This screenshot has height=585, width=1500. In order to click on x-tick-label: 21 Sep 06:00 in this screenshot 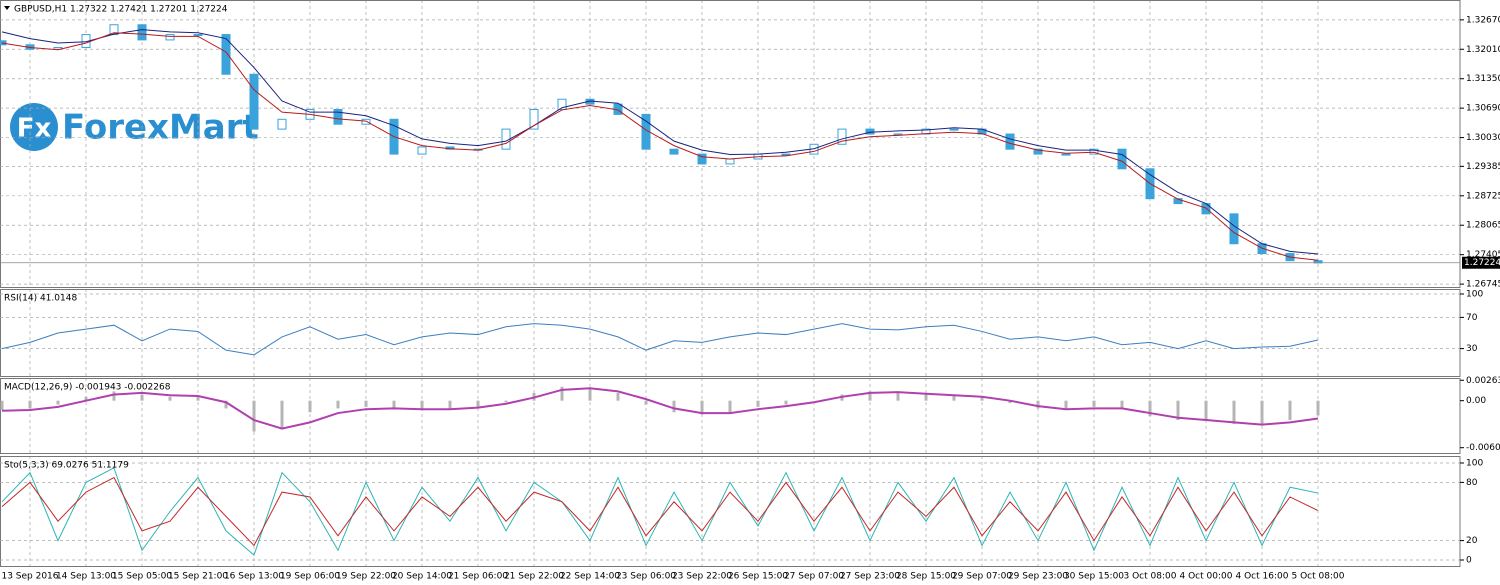, I will do `click(478, 577)`.